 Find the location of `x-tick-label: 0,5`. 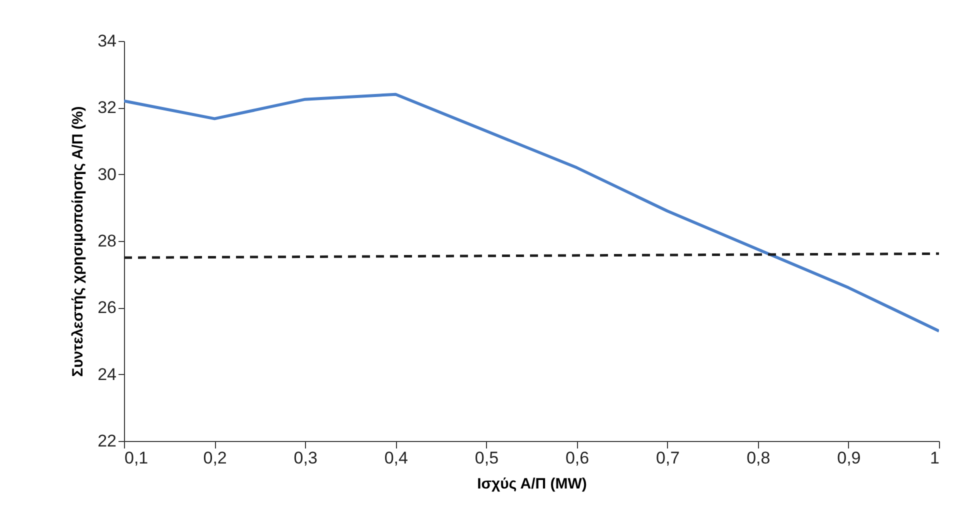

x-tick-label: 0,5 is located at coordinates (486, 458).